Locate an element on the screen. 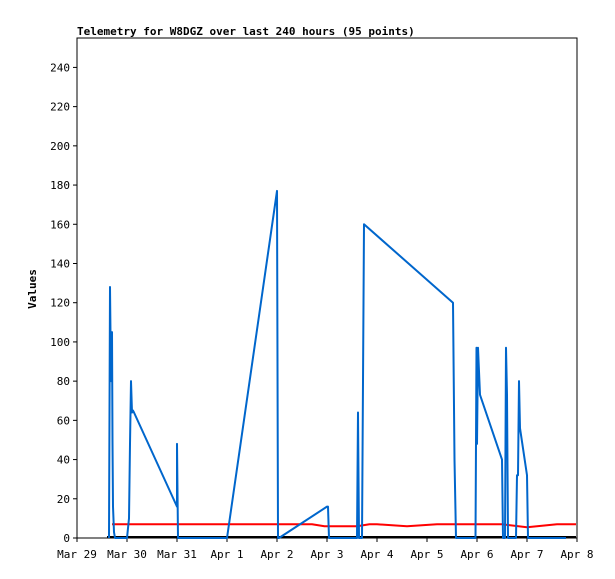 The image size is (615, 579). y-tick-label: 40 is located at coordinates (63, 460).